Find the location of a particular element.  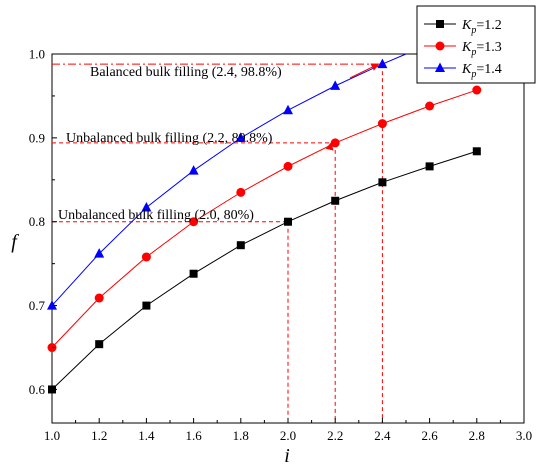

x-tick-label: 1.8 is located at coordinates (241, 435).